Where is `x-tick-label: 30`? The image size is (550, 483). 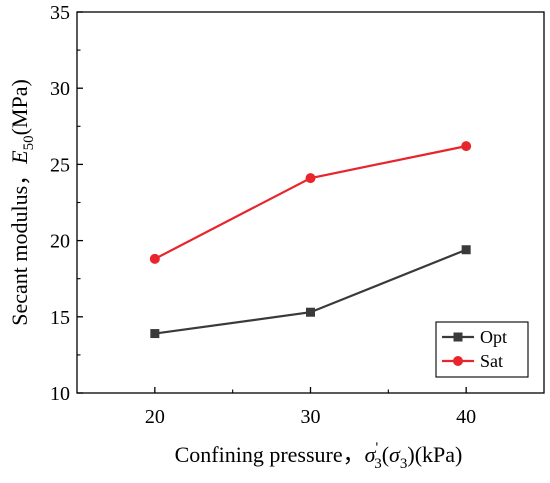 x-tick-label: 30 is located at coordinates (311, 417).